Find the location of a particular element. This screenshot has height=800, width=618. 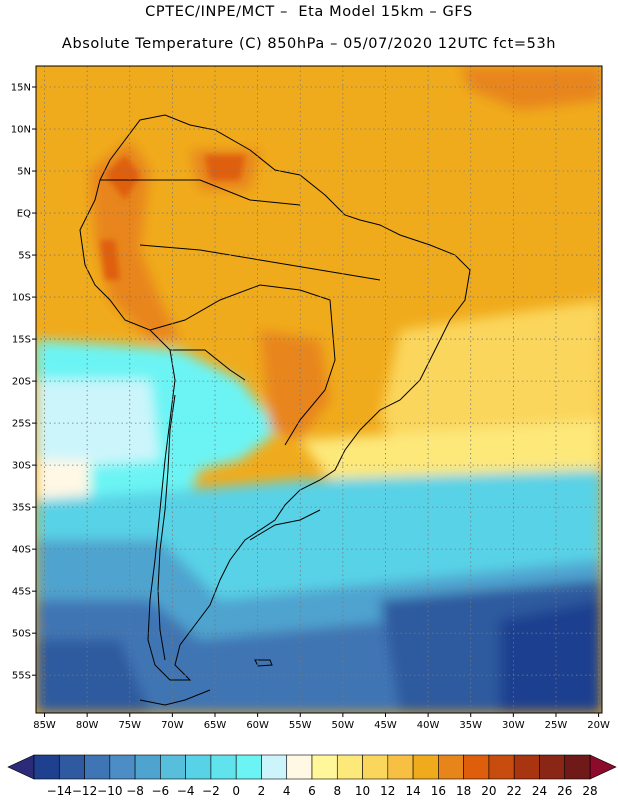

lon-label: 30W is located at coordinates (513, 725).